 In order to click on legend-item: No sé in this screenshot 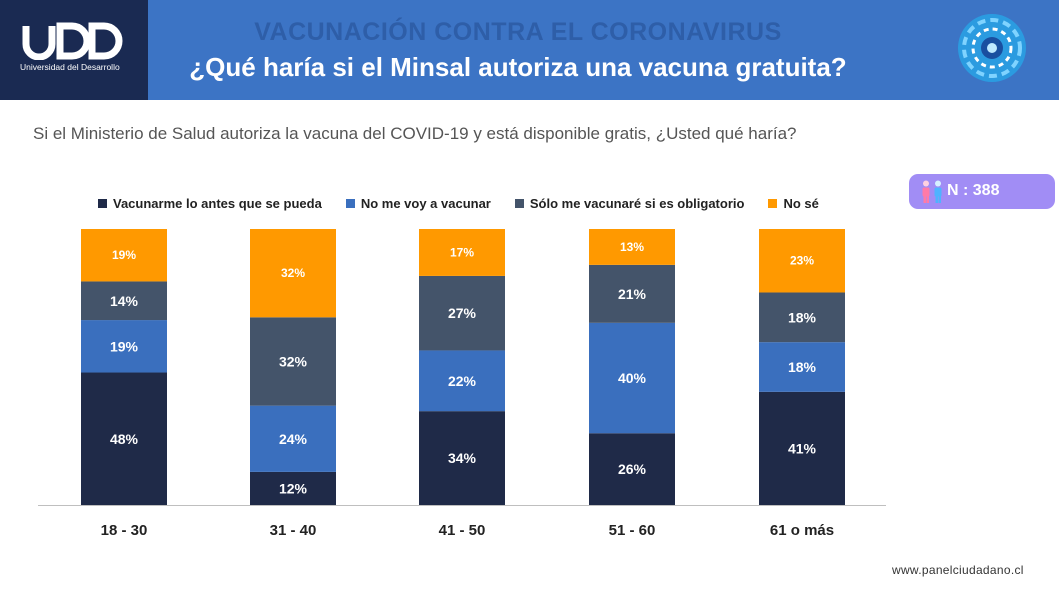, I will do `click(793, 203)`.